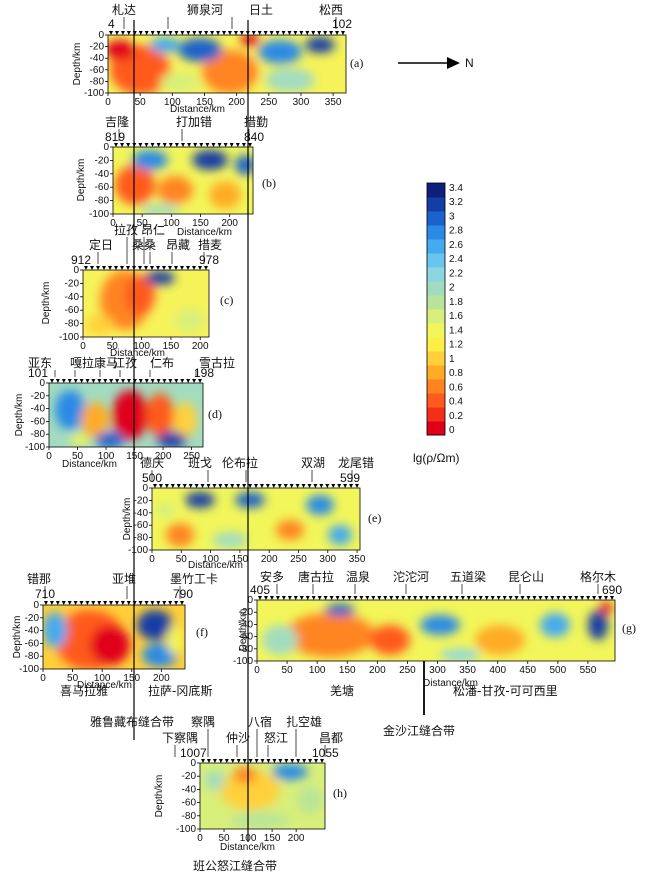 Image resolution: width=647 pixels, height=885 pixels. What do you see at coordinates (39, 579) in the screenshot?
I see `place-name: 错那` at bounding box center [39, 579].